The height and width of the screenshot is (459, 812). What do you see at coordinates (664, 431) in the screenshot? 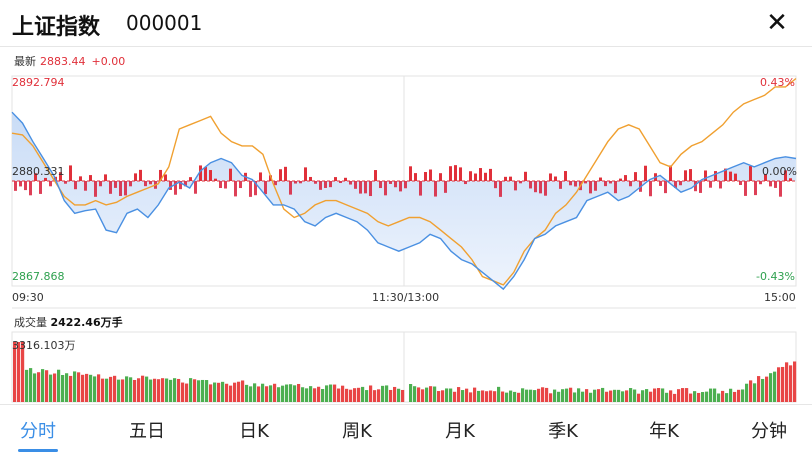
I see `tab-niank: 年K` at bounding box center [664, 431].